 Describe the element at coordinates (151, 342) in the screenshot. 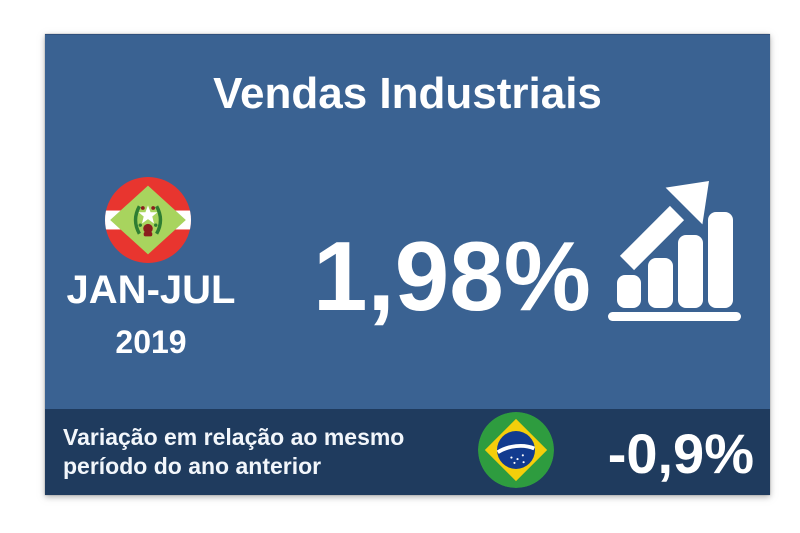

I see `year-label: 2019` at that location.